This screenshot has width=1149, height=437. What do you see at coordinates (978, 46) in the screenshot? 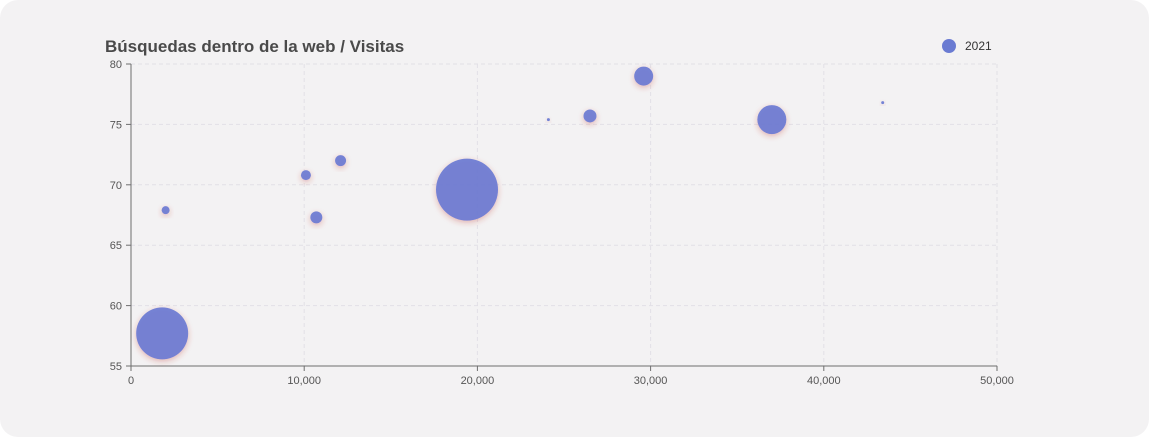
I see `legend-label: 2021` at bounding box center [978, 46].